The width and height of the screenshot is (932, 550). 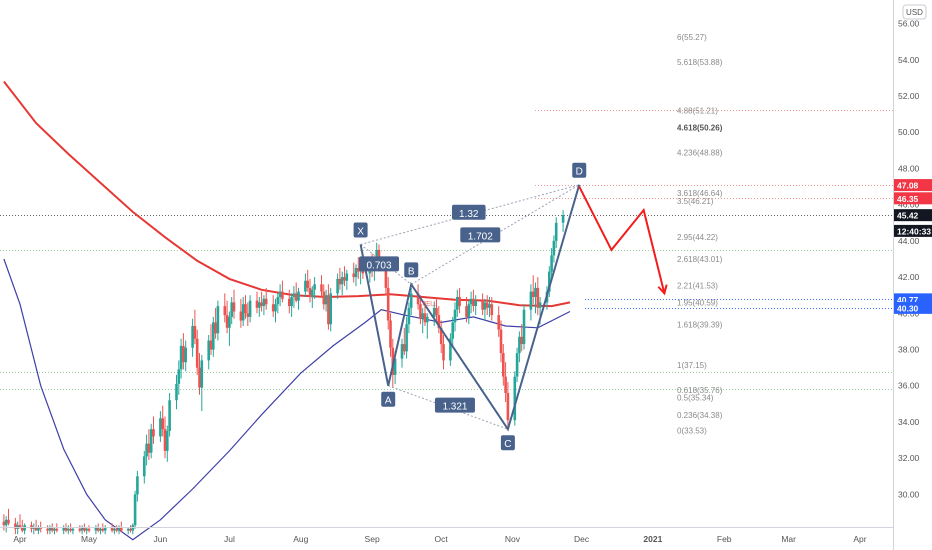 What do you see at coordinates (909, 96) in the screenshot?
I see `price-tick-label: 52.00` at bounding box center [909, 96].